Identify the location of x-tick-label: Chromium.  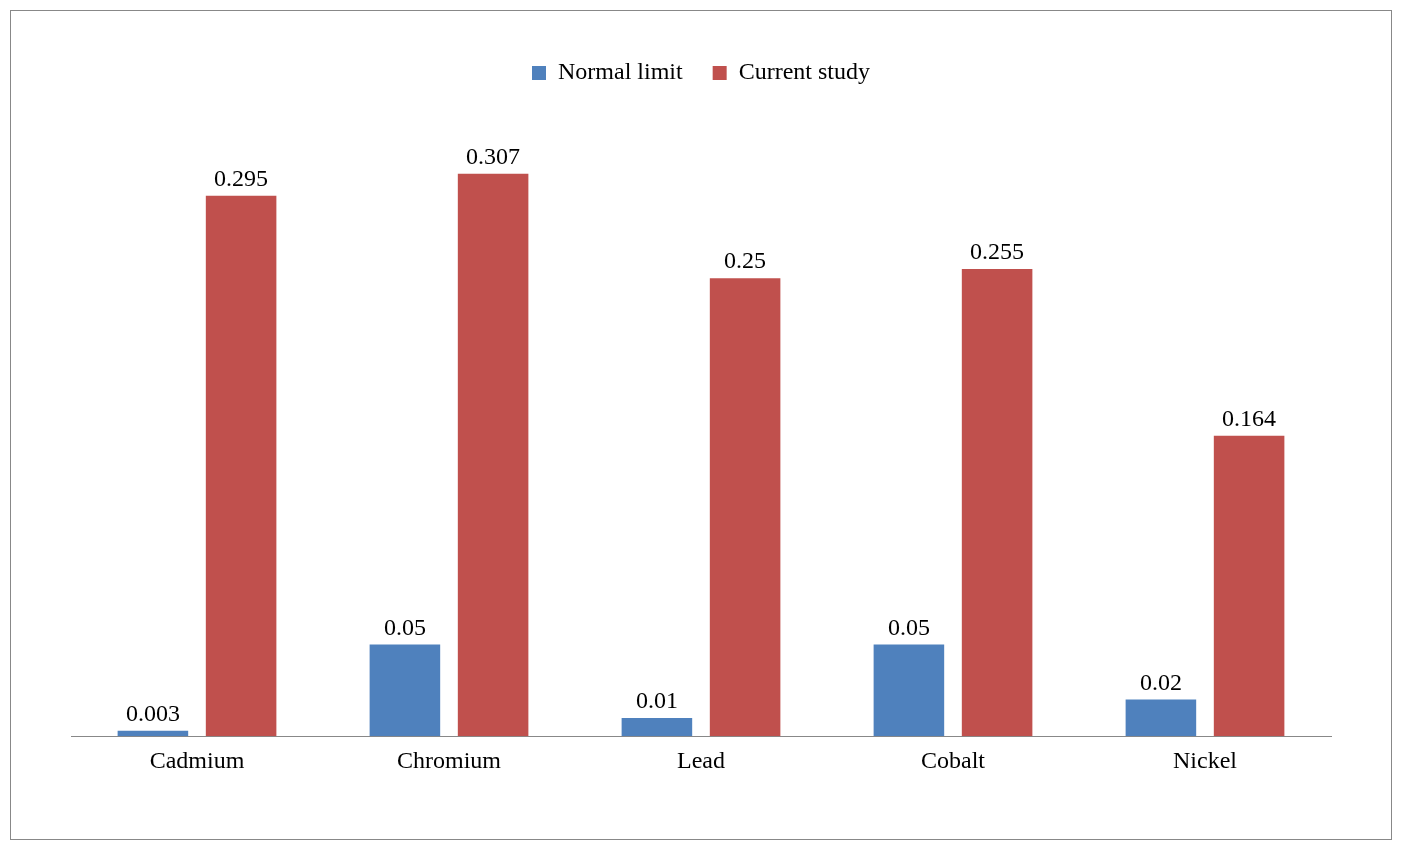
(449, 759).